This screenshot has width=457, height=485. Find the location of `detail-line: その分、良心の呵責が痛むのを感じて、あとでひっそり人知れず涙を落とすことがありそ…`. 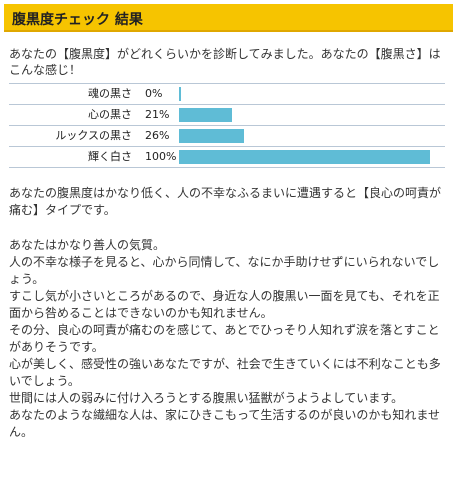

detail-line: その分、良心の呵責が痛むのを感じて、あとでひっそり人知れず涙を落とすことがありそ… is located at coordinates (224, 338).